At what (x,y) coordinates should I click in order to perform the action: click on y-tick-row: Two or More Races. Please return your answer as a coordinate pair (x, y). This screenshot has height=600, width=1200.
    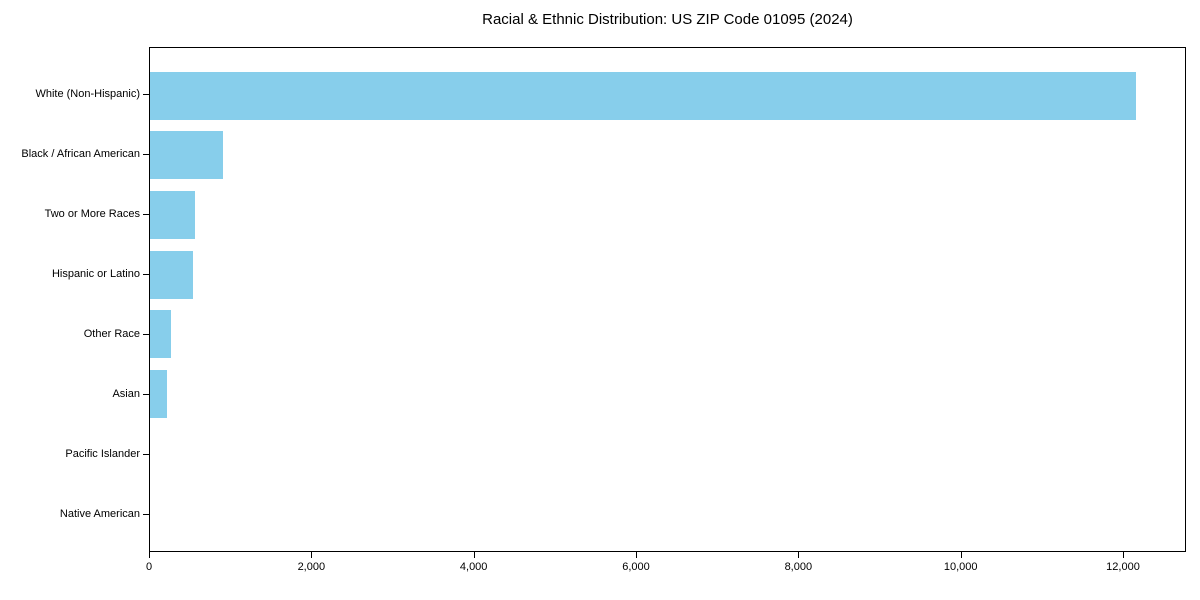
    Looking at the image, I should click on (74, 215).